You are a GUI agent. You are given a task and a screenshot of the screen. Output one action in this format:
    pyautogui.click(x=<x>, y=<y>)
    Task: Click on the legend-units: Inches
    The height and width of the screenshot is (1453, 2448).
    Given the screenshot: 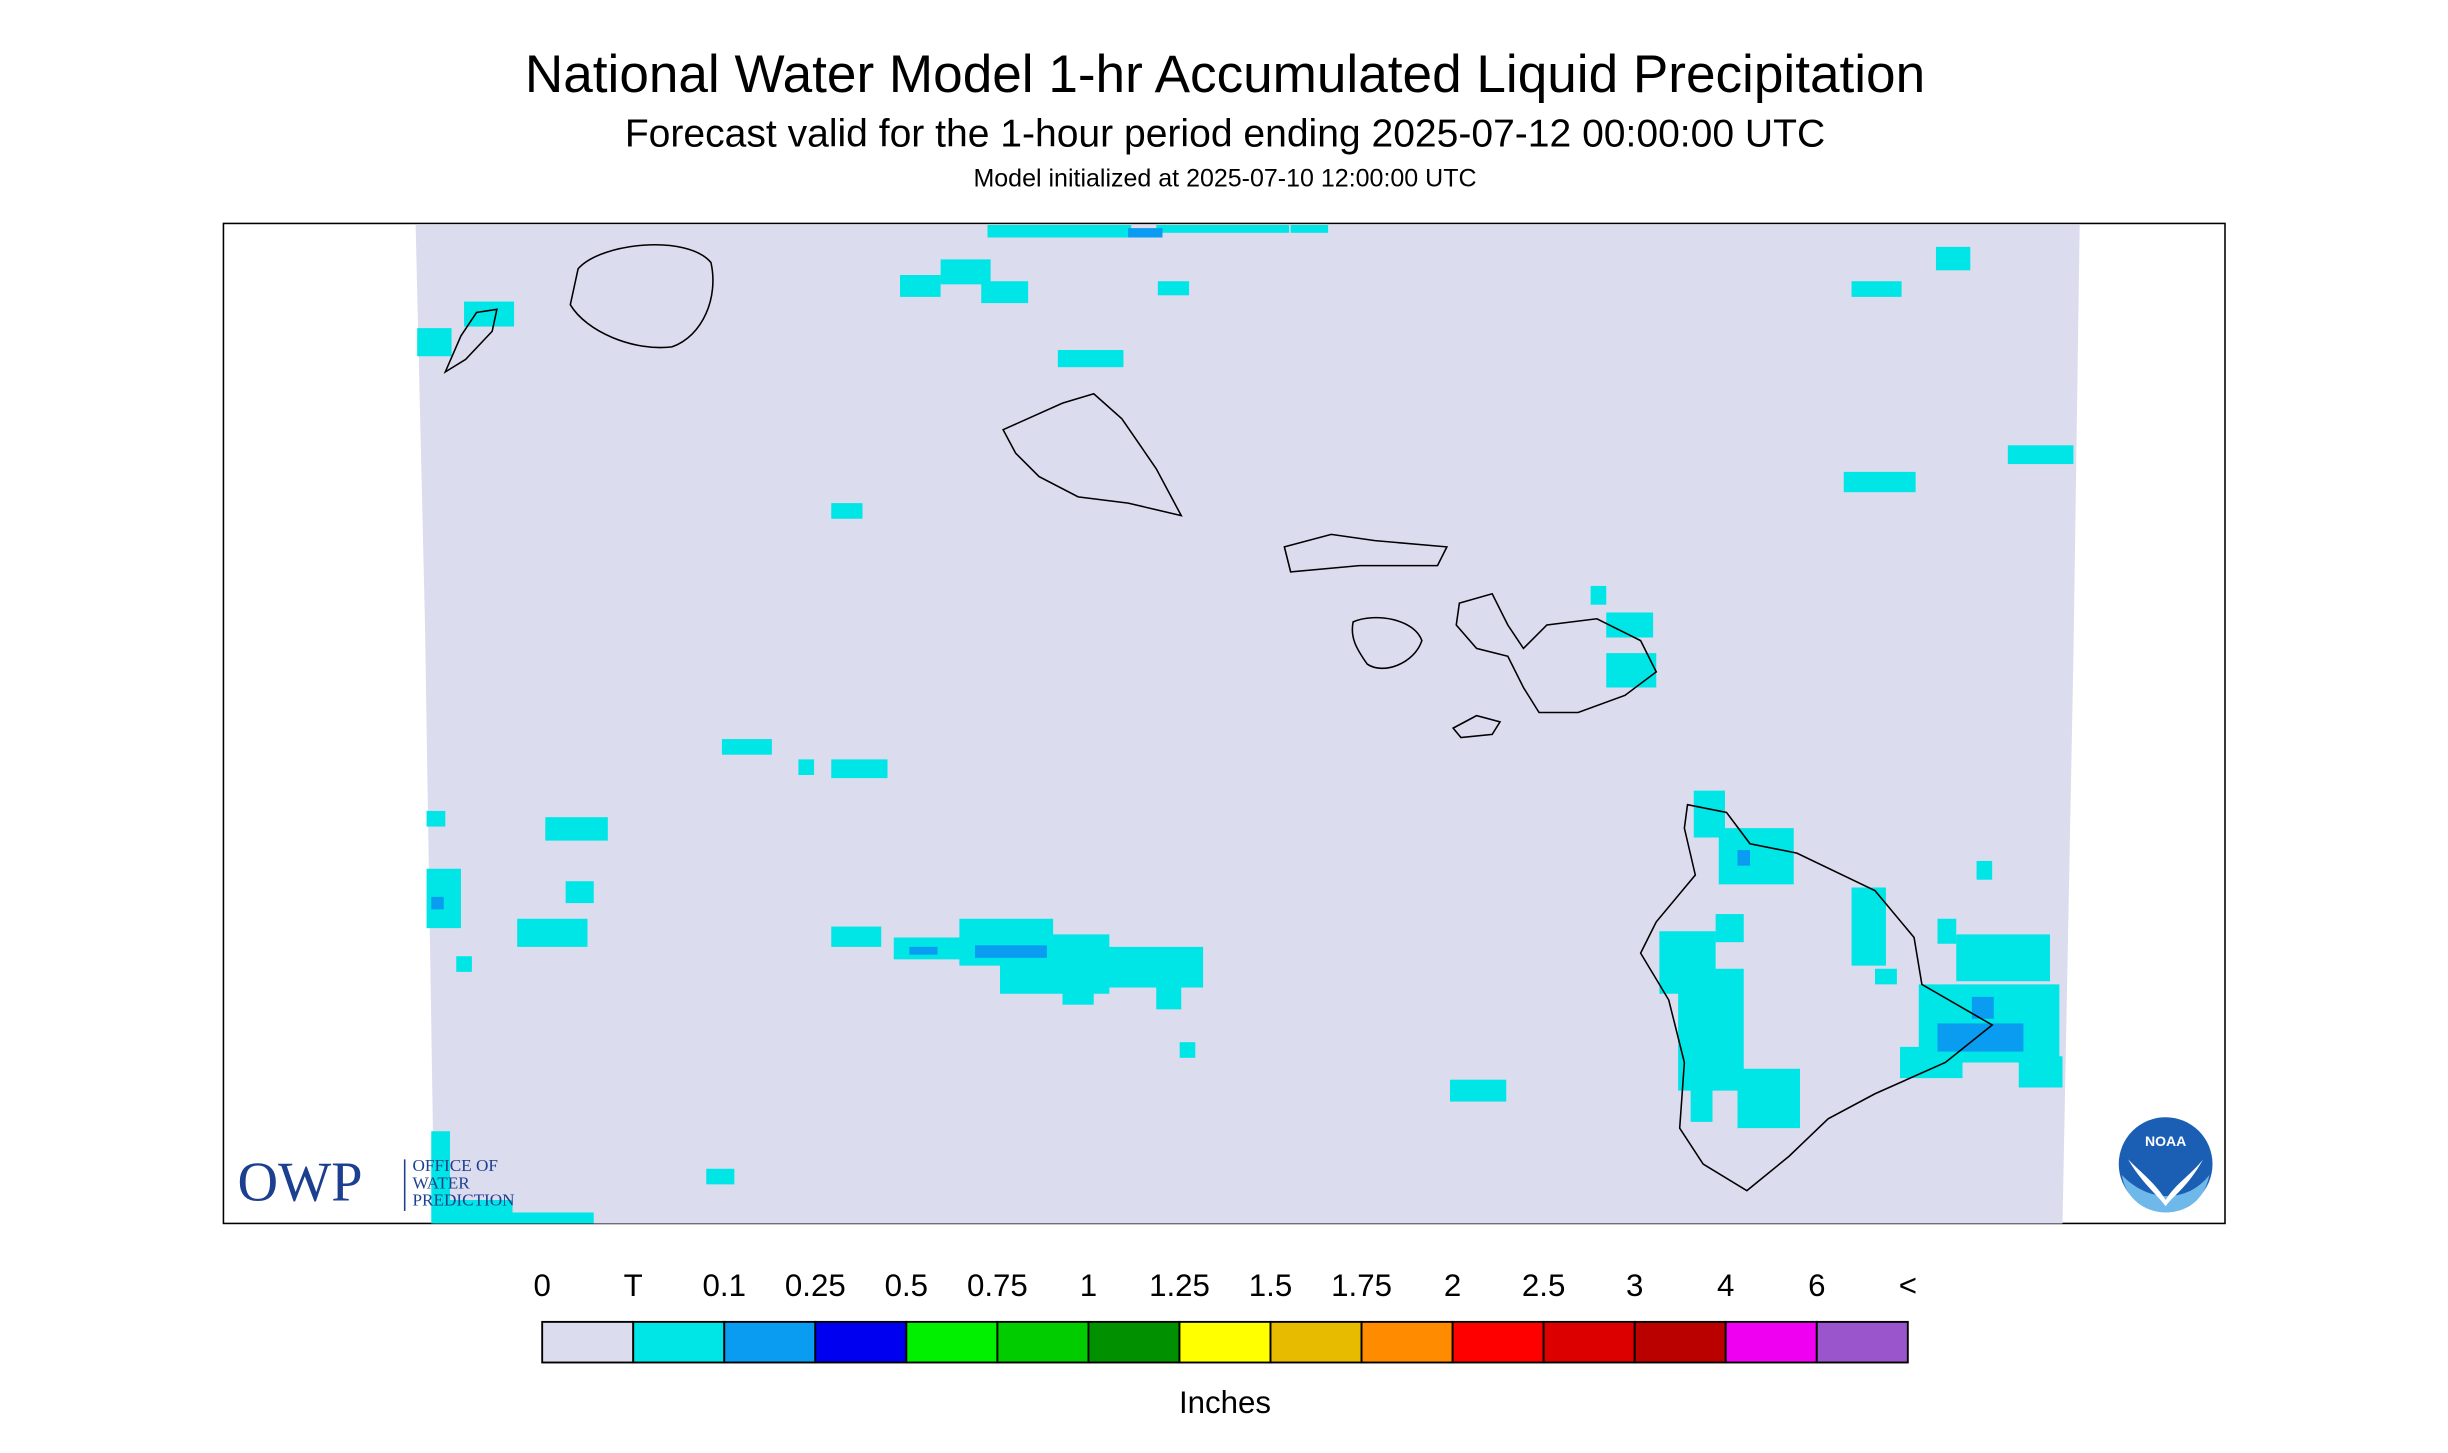 What is the action you would take?
    pyautogui.click(x=1225, y=1402)
    